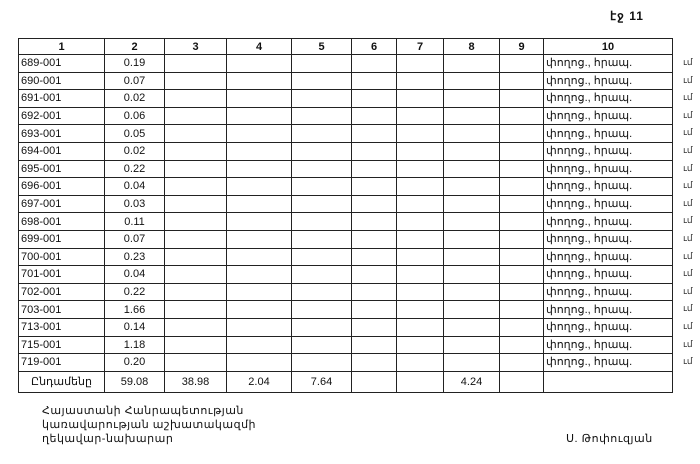  I want to click on total-cell: 2.04, so click(259, 381).